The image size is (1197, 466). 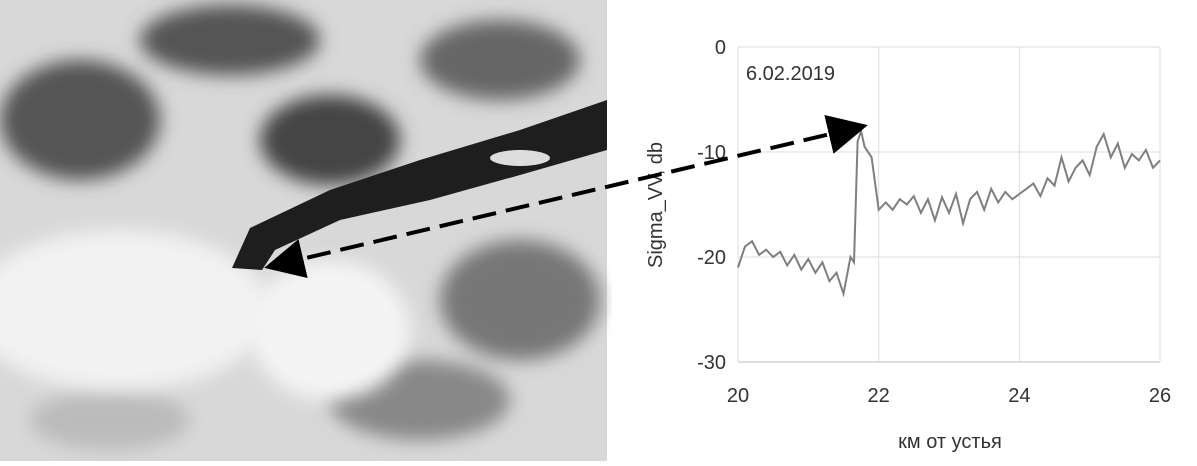 What do you see at coordinates (790, 74) in the screenshot?
I see `annotation: 6.02.2019` at bounding box center [790, 74].